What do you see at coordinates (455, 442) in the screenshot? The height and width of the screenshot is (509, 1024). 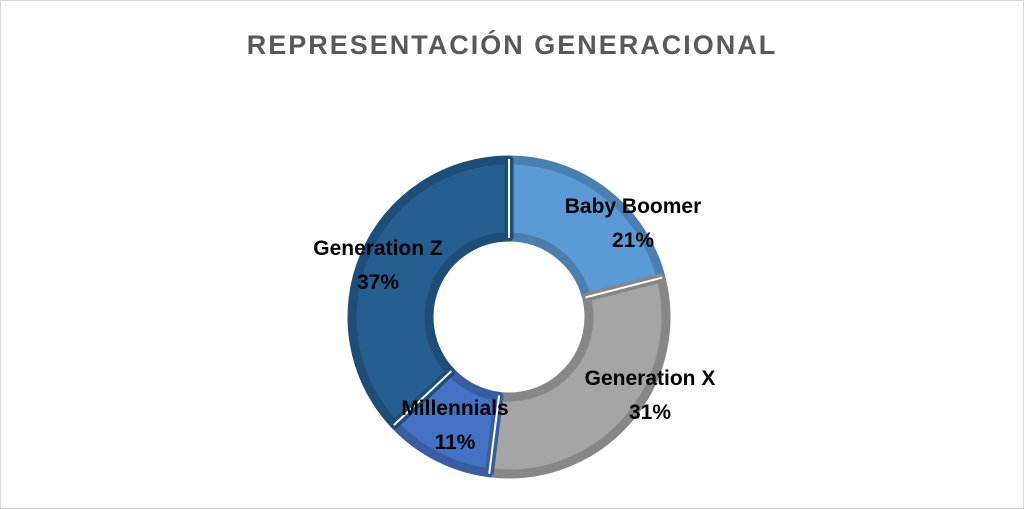 I see `data-label-percent: 11%` at bounding box center [455, 442].